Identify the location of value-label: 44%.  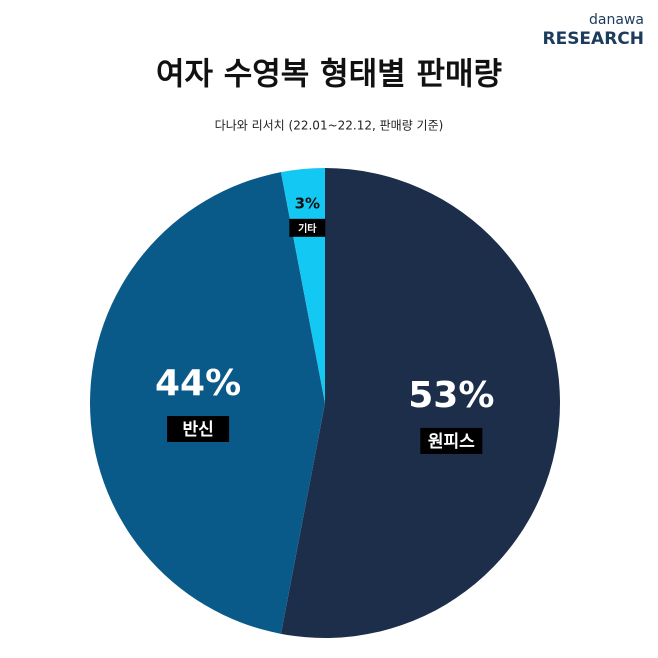
(198, 383).